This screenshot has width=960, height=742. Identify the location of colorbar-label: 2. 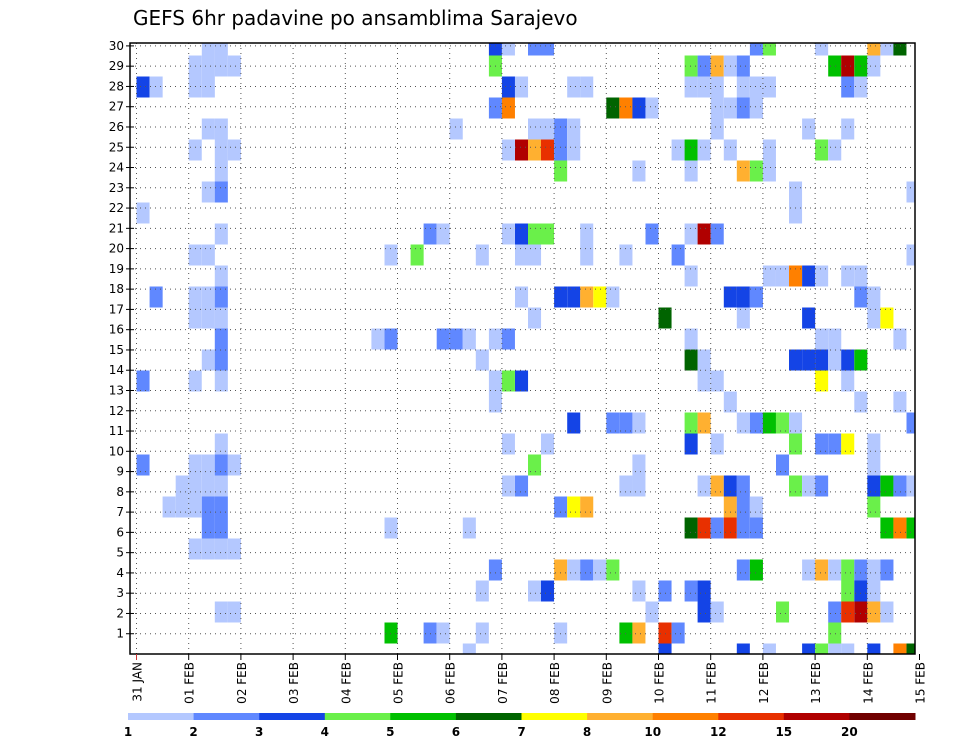
(193, 732).